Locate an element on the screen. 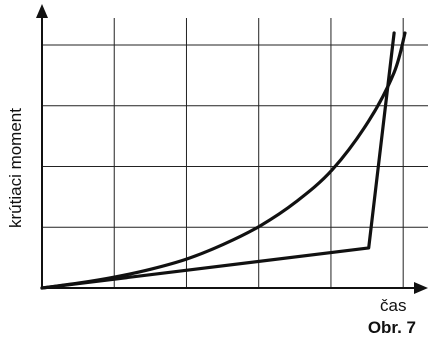  y-axis-label: krútiaci moment is located at coordinates (14, 128).